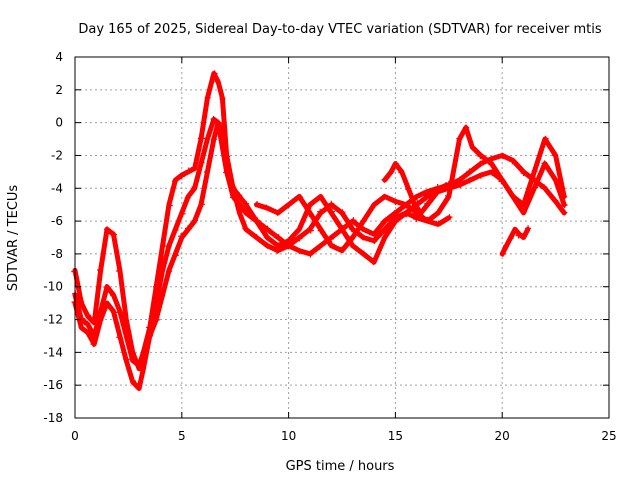 This screenshot has height=480, width=640. What do you see at coordinates (13, 238) in the screenshot?
I see `y-axis-label: SDTVAR / TECUs` at bounding box center [13, 238].